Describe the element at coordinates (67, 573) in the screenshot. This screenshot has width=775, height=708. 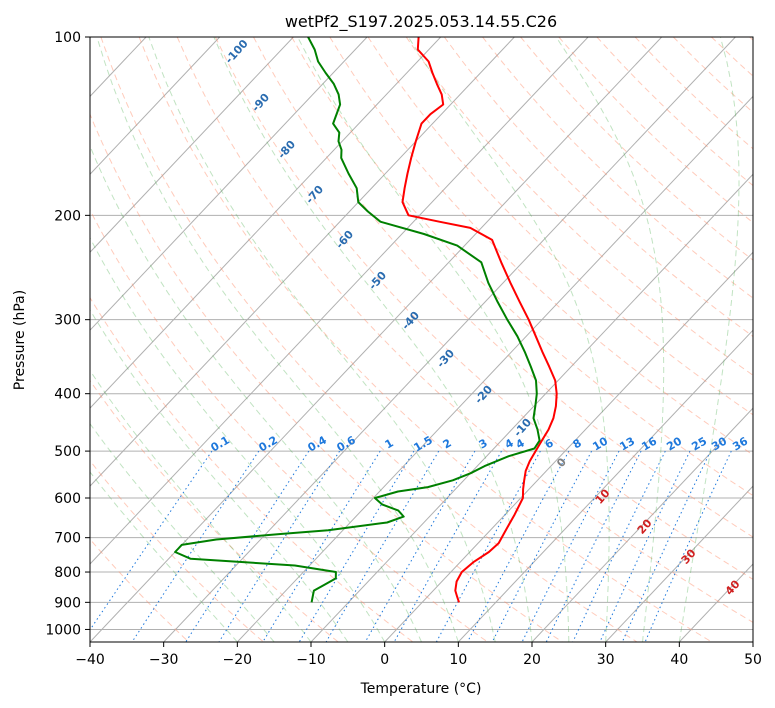
I see `y-tick-label: 800` at that location.